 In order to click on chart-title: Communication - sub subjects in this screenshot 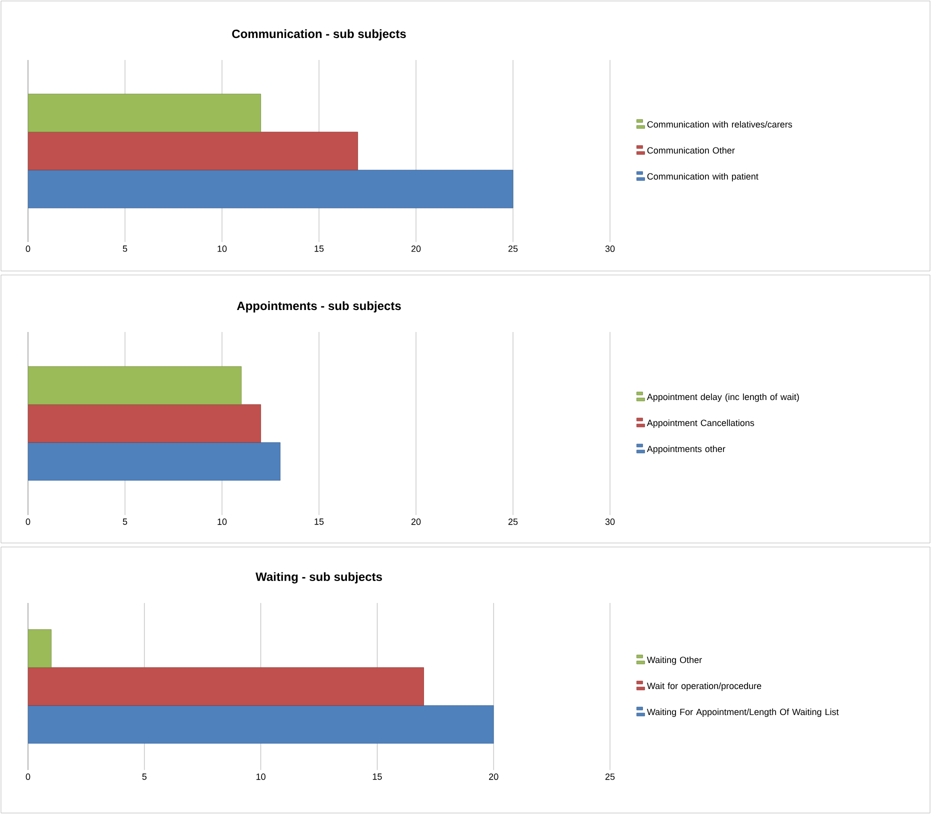, I will do `click(319, 34)`.